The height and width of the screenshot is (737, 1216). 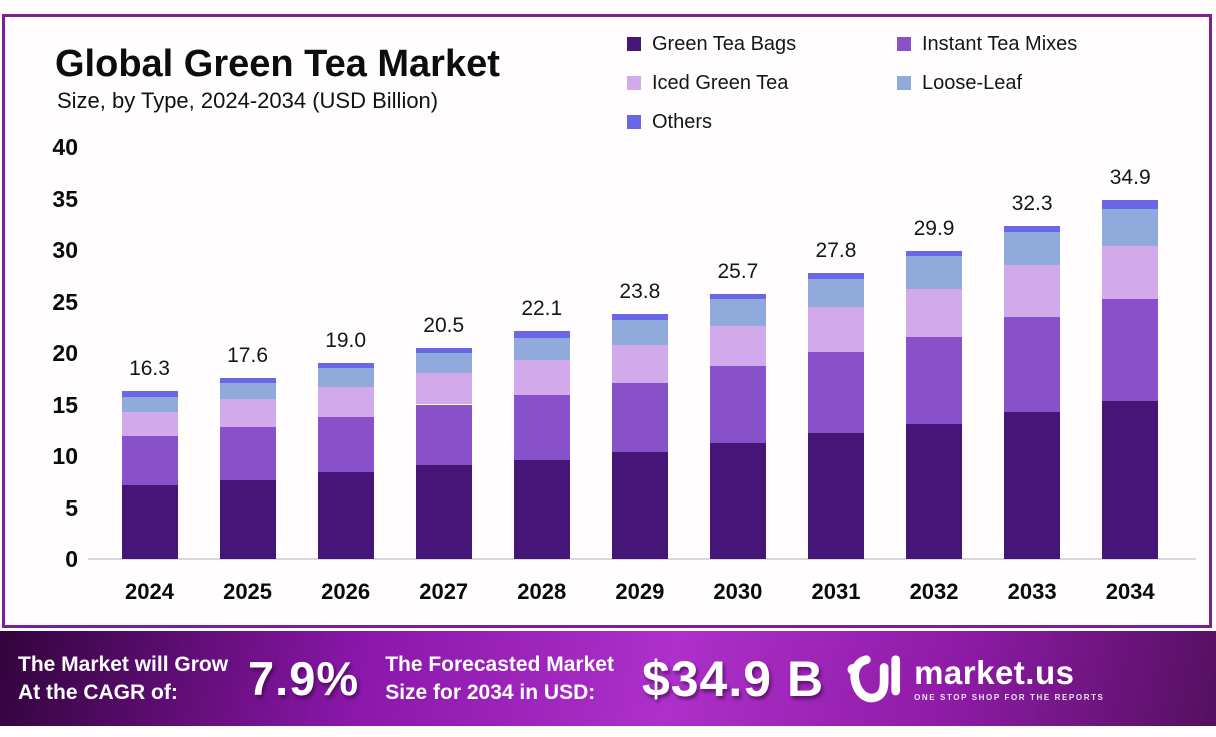 What do you see at coordinates (724, 43) in the screenshot?
I see `legend-label: Green Tea Bags` at bounding box center [724, 43].